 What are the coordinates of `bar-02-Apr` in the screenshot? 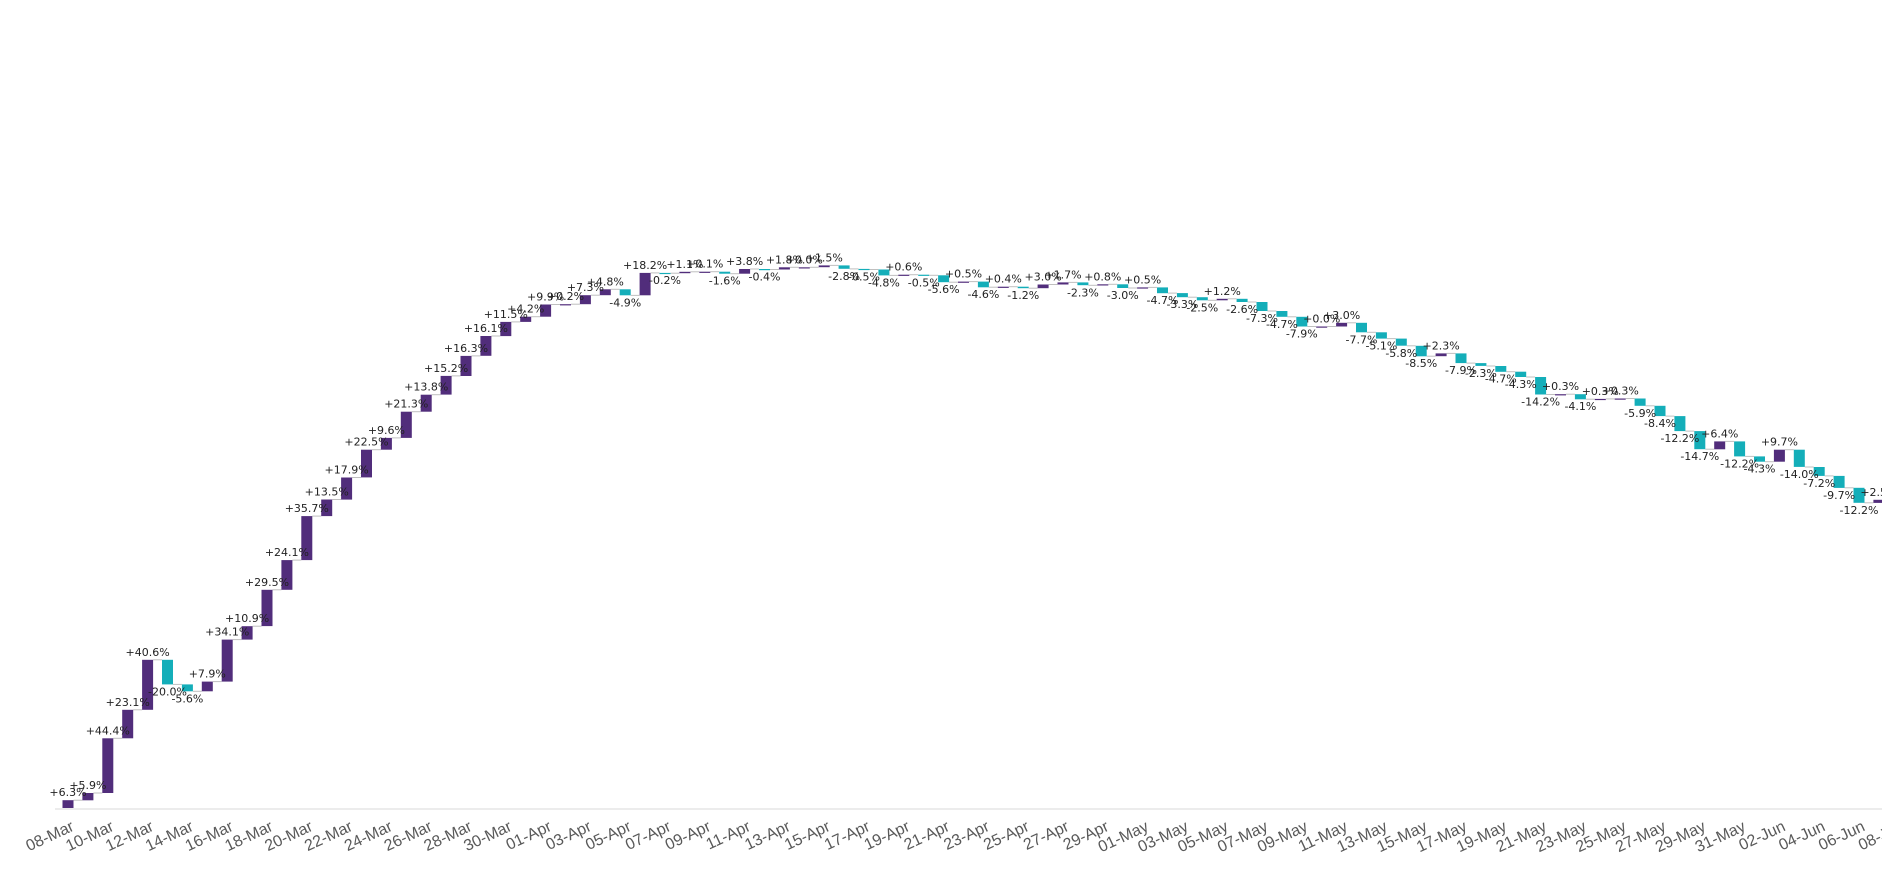 It's located at (565, 305).